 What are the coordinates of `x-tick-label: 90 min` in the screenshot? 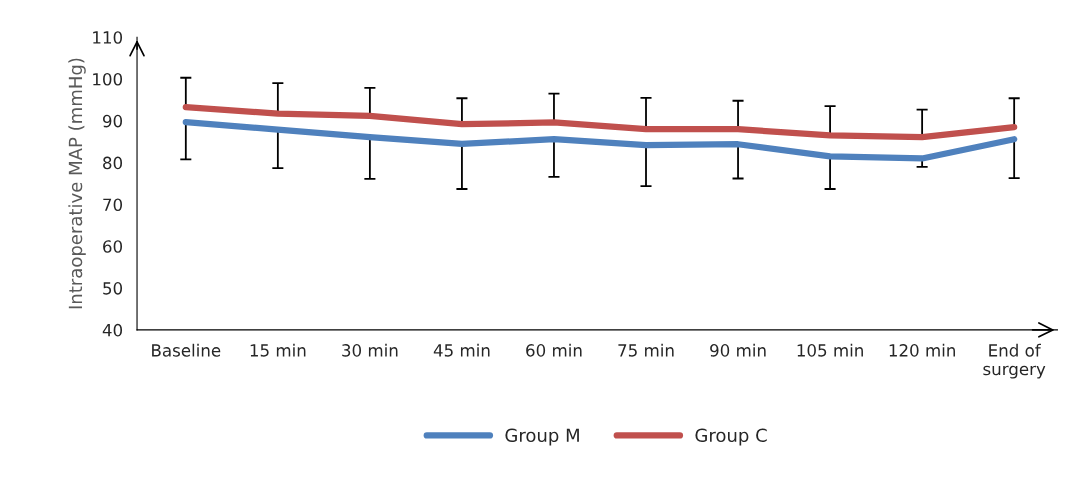 It's located at (738, 350).